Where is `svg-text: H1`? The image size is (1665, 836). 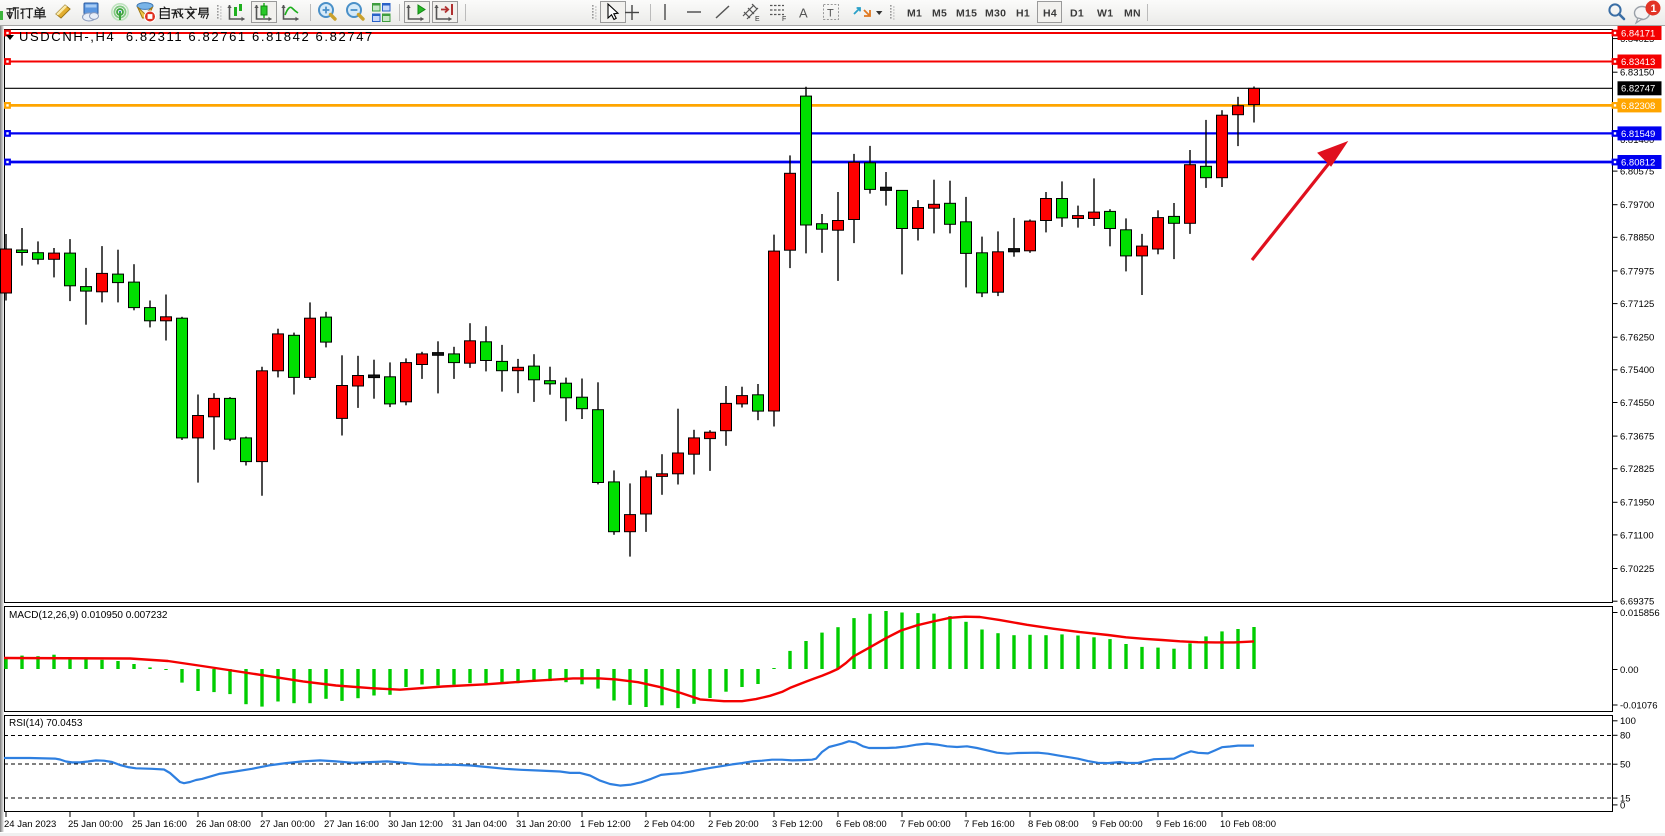
svg-text: H1 is located at coordinates (1023, 14).